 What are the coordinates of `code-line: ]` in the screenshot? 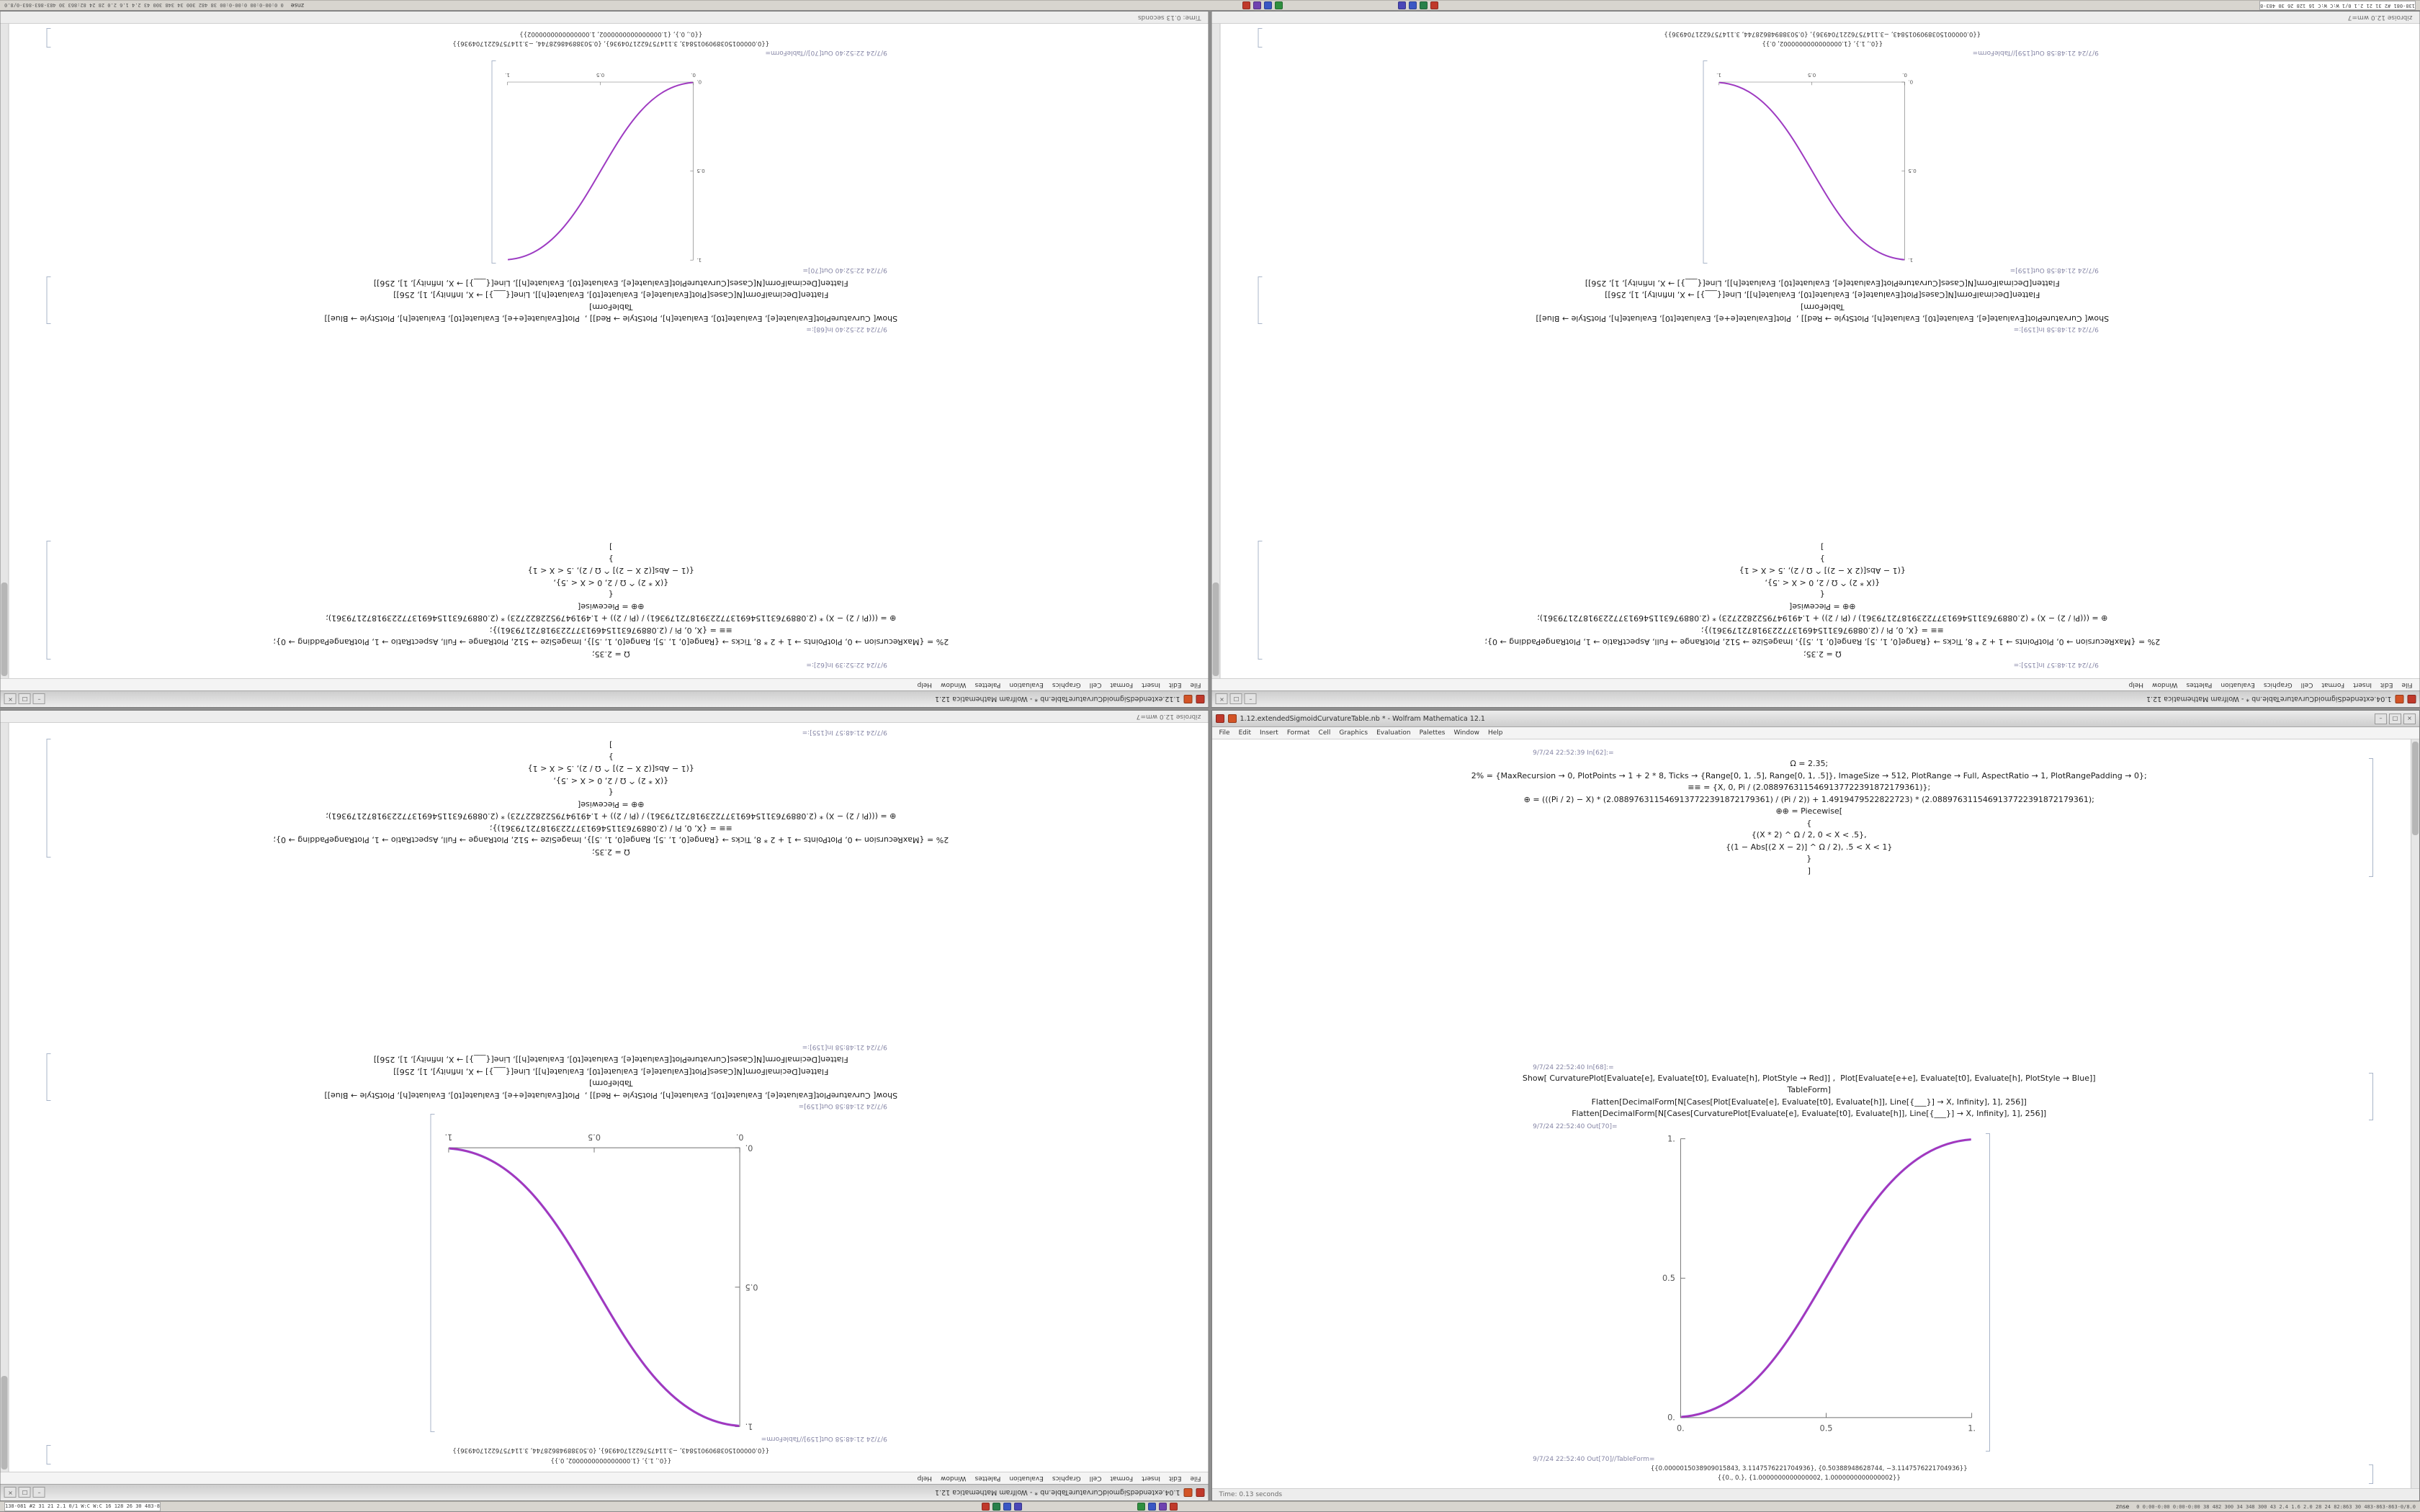 It's located at (1809, 870).